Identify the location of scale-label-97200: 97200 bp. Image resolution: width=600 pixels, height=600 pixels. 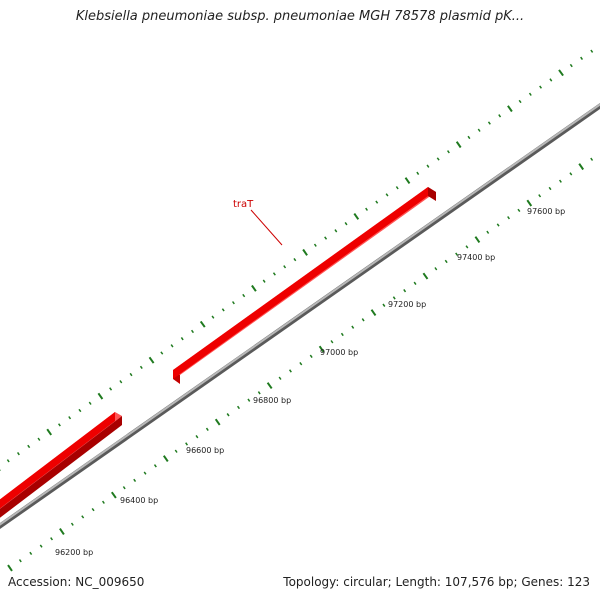
(407, 304).